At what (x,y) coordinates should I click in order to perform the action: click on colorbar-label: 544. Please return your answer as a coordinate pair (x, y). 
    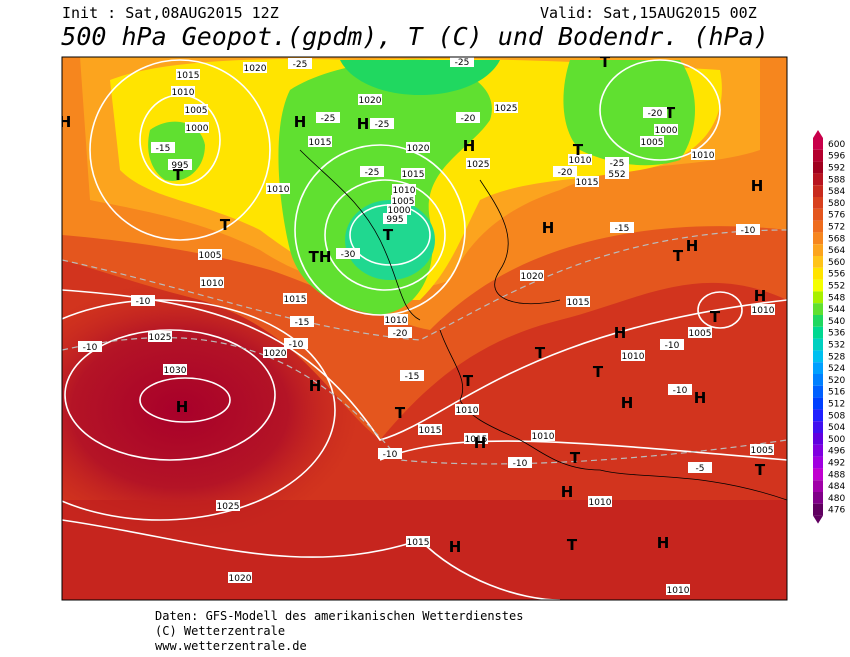
    Looking at the image, I should click on (836, 310).